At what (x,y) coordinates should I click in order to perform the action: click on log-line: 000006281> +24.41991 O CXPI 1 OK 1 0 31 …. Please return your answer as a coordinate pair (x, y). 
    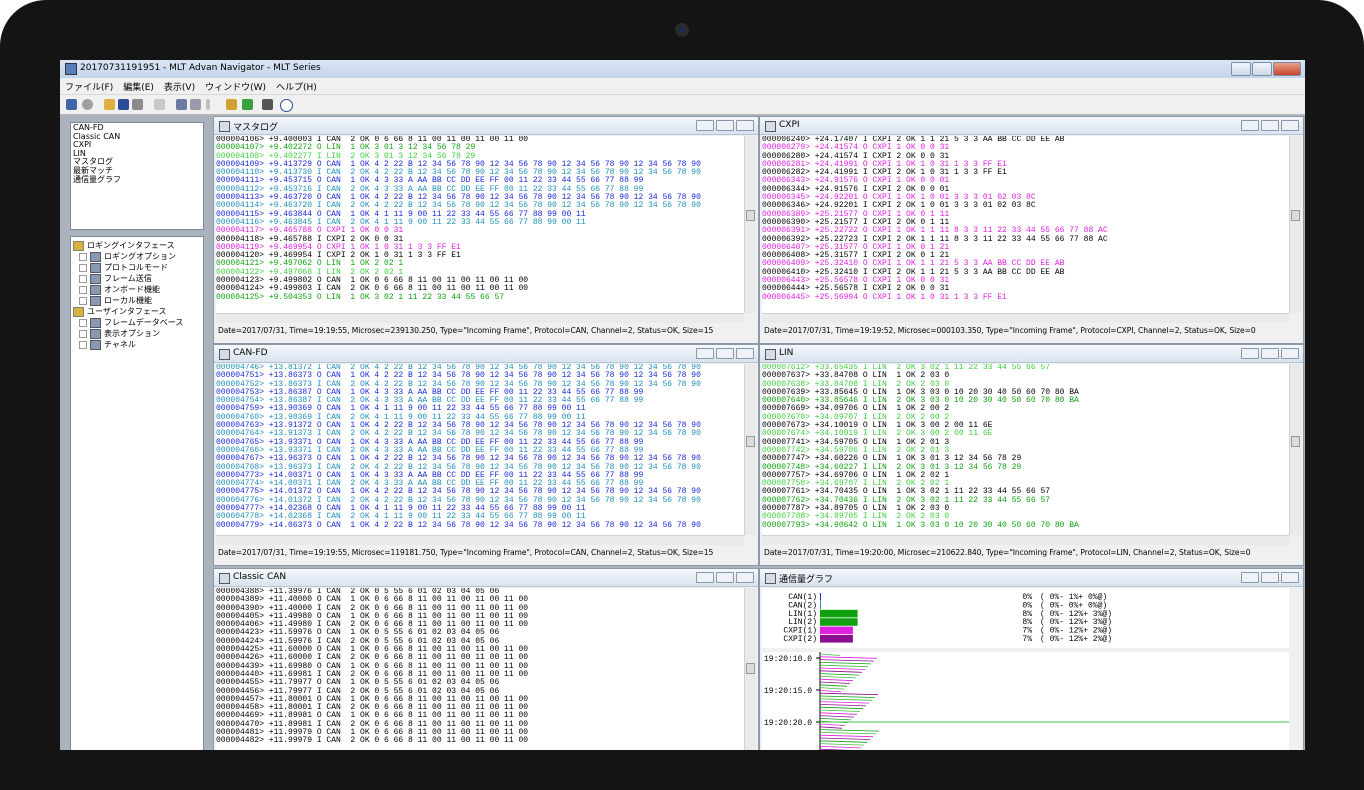
    Looking at the image, I should click on (884, 164).